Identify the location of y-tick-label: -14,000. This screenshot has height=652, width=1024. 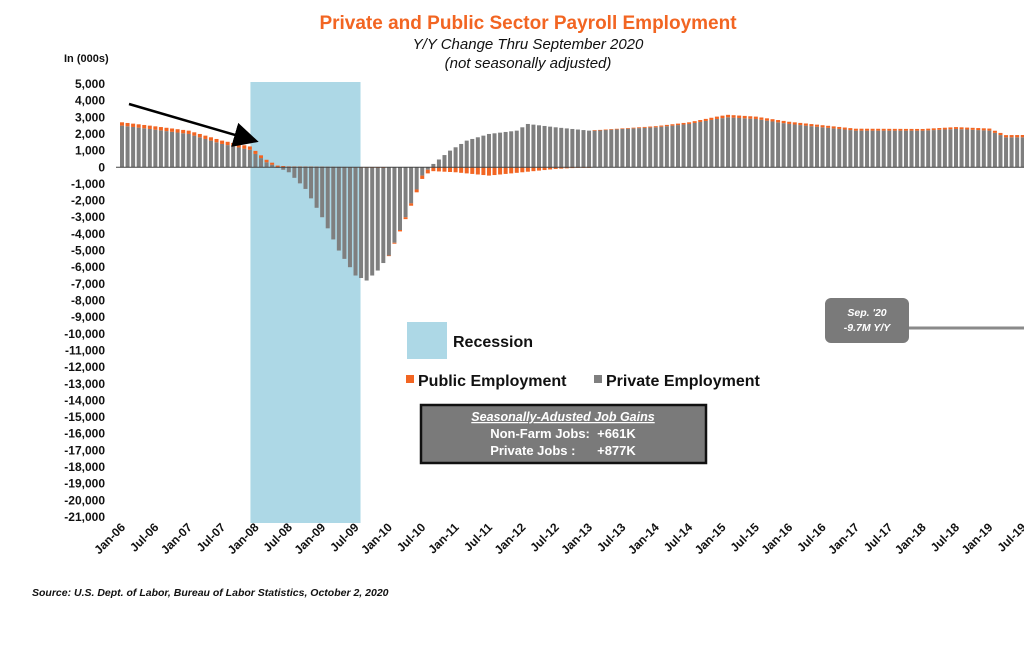
(84, 400).